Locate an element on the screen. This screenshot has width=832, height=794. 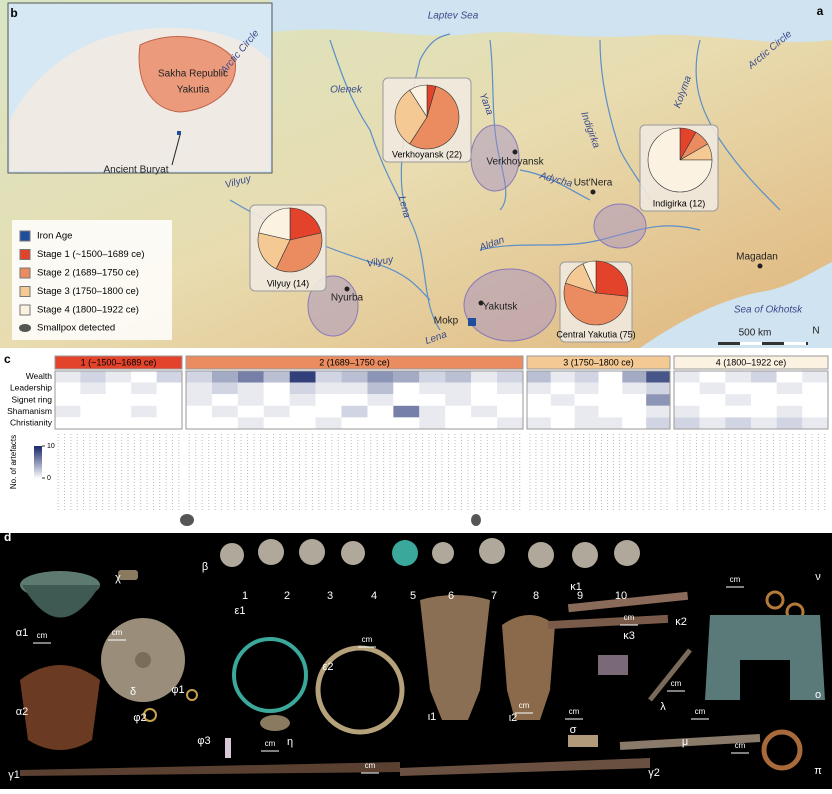
place-label: Magadan is located at coordinates (757, 257).